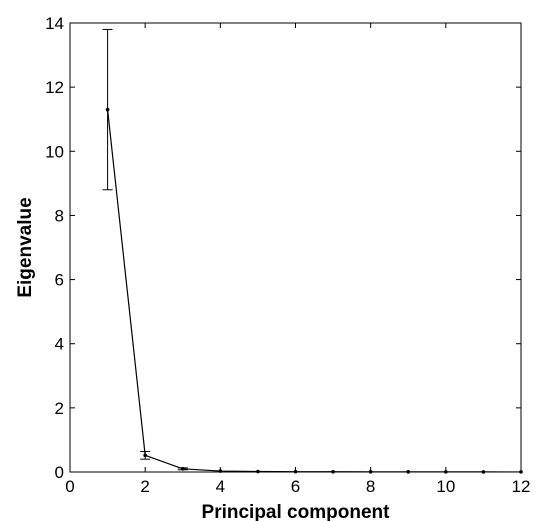 The image size is (535, 521). Describe the element at coordinates (54, 87) in the screenshot. I see `y-tick-label: 12` at that location.